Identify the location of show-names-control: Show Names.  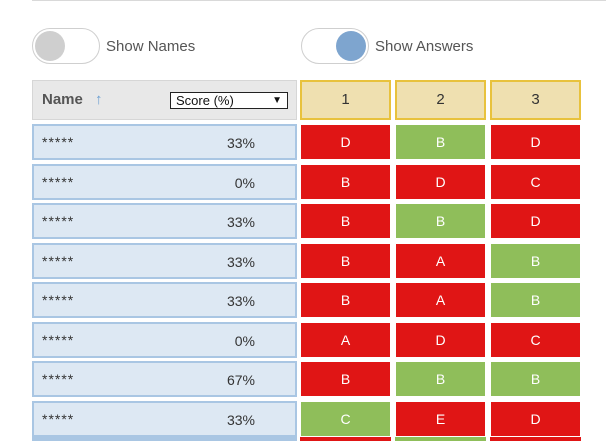
(113, 46).